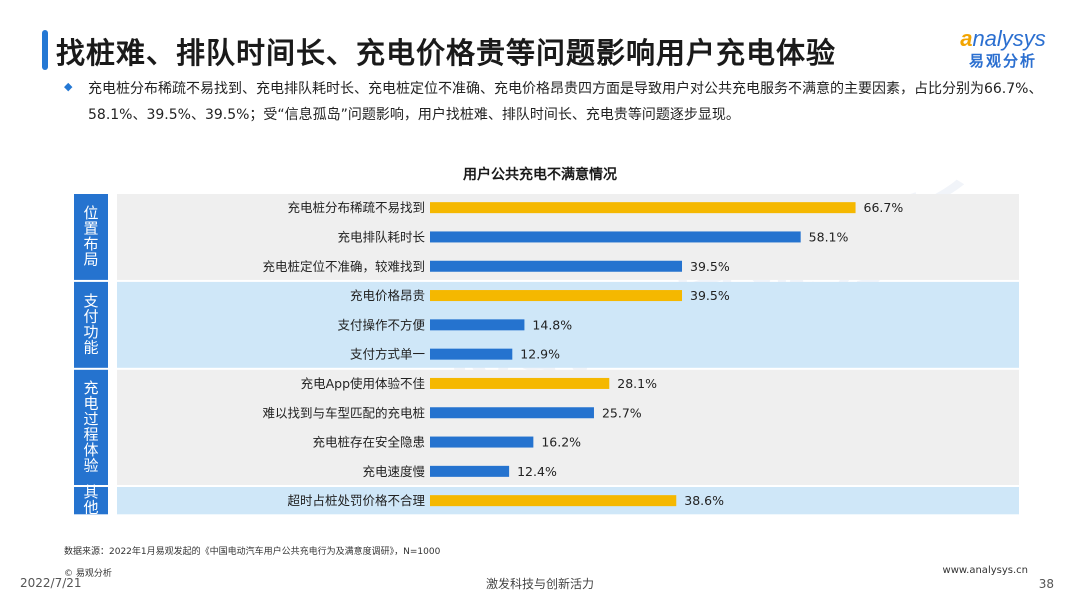 The image size is (1080, 608). What do you see at coordinates (552, 324) in the screenshot?
I see `data-label: 14.8%` at bounding box center [552, 324].